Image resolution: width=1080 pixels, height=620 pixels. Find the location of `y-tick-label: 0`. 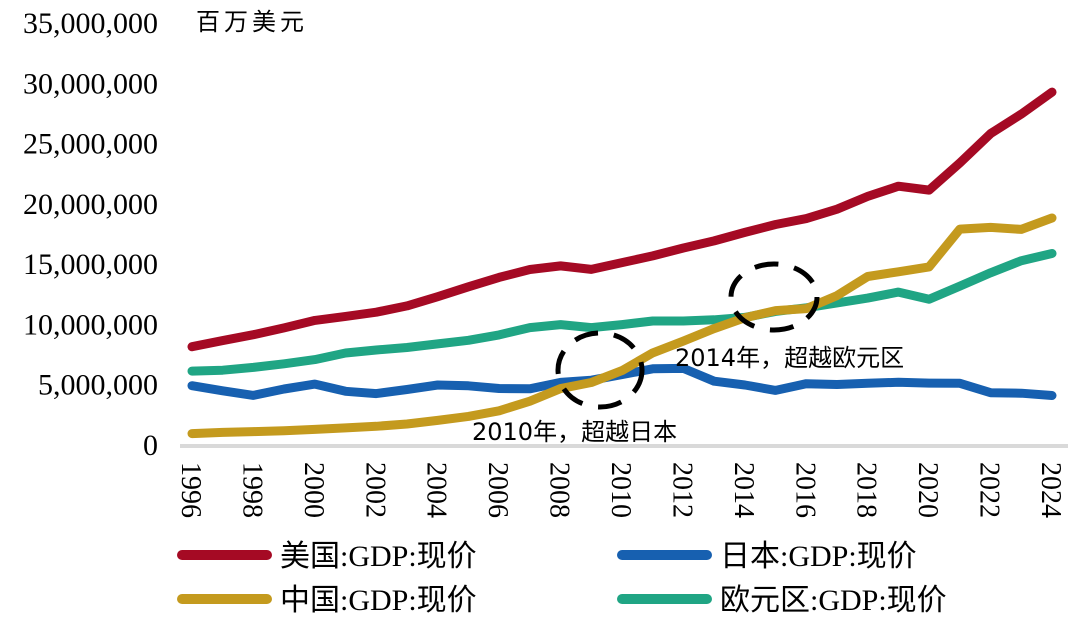

y-tick-label: 0 is located at coordinates (150, 445).